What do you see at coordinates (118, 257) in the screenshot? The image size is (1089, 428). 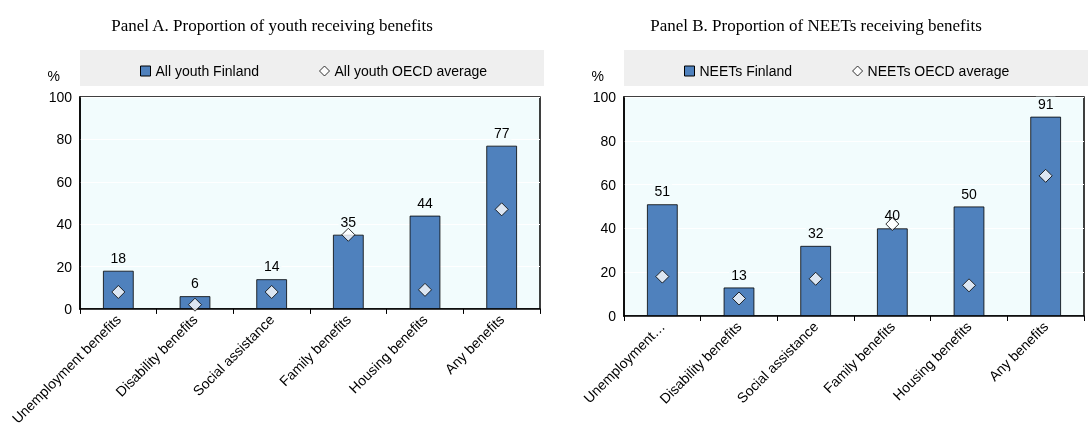 I see `data-label: 18` at bounding box center [118, 257].